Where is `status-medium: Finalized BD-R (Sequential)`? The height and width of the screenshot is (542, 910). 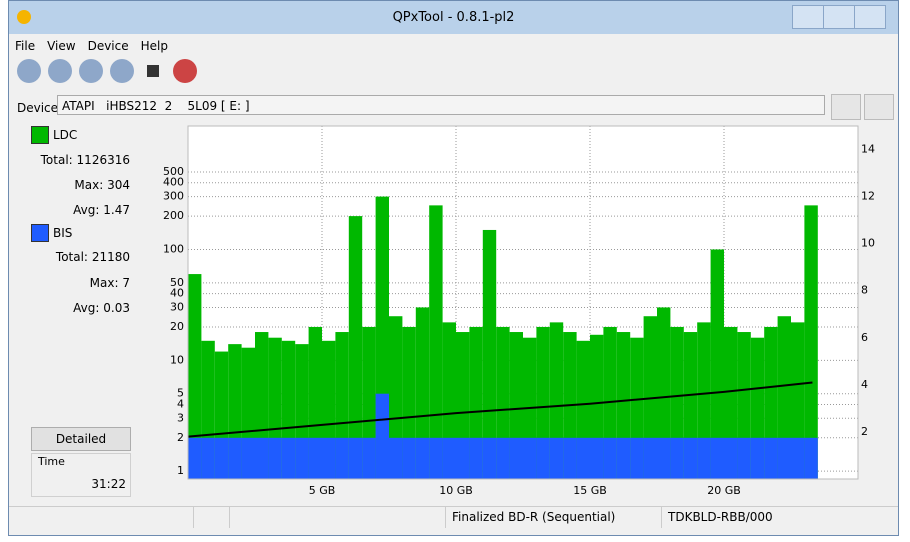
status-medium: Finalized BD-R (Sequential) is located at coordinates (553, 517).